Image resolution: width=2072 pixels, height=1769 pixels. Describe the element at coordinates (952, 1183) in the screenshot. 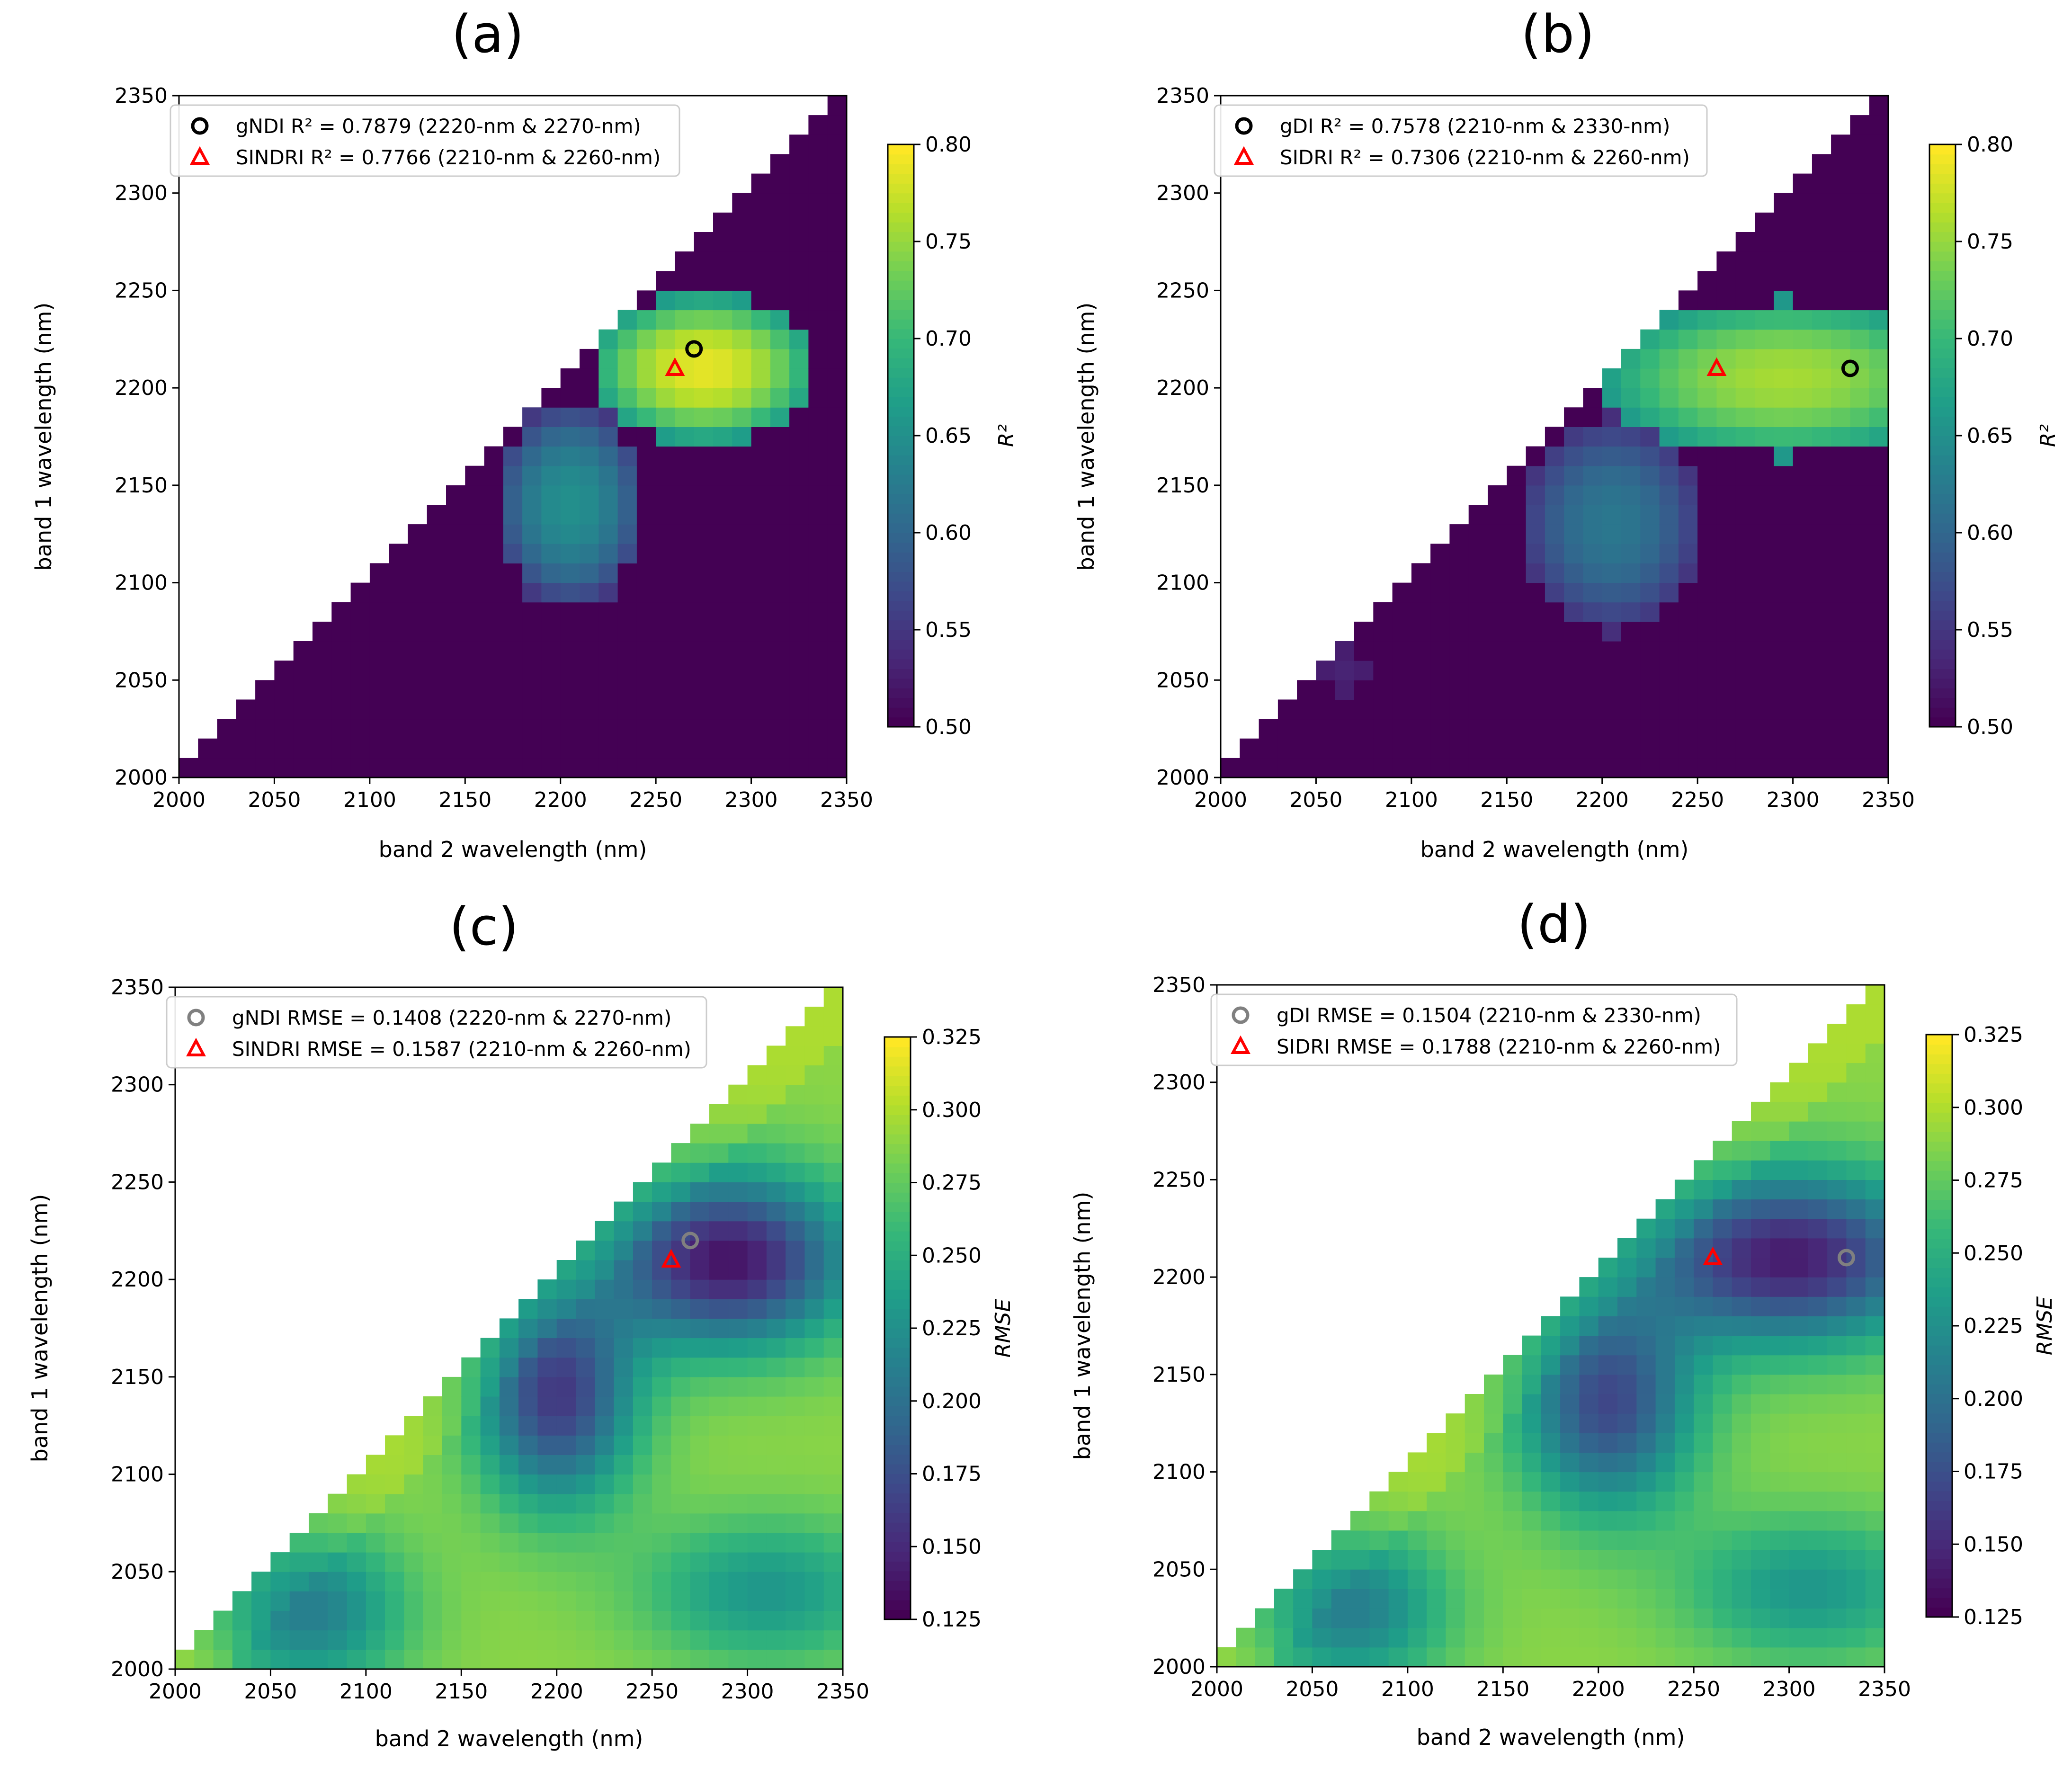

I see `colorbar-tick-label: 0.275` at that location.